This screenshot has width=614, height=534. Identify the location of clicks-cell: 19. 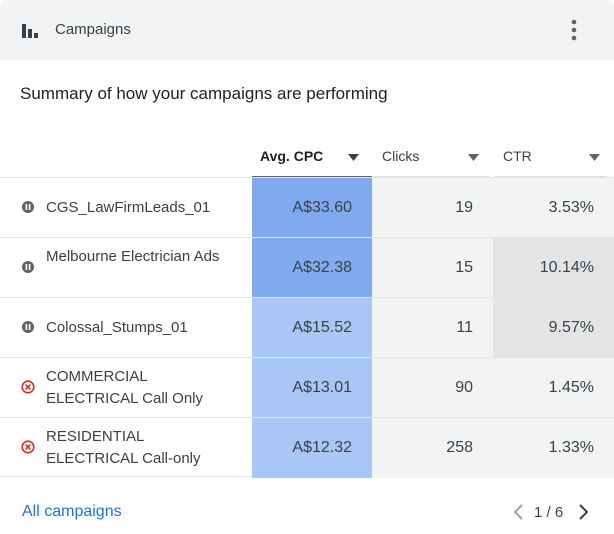
(432, 208).